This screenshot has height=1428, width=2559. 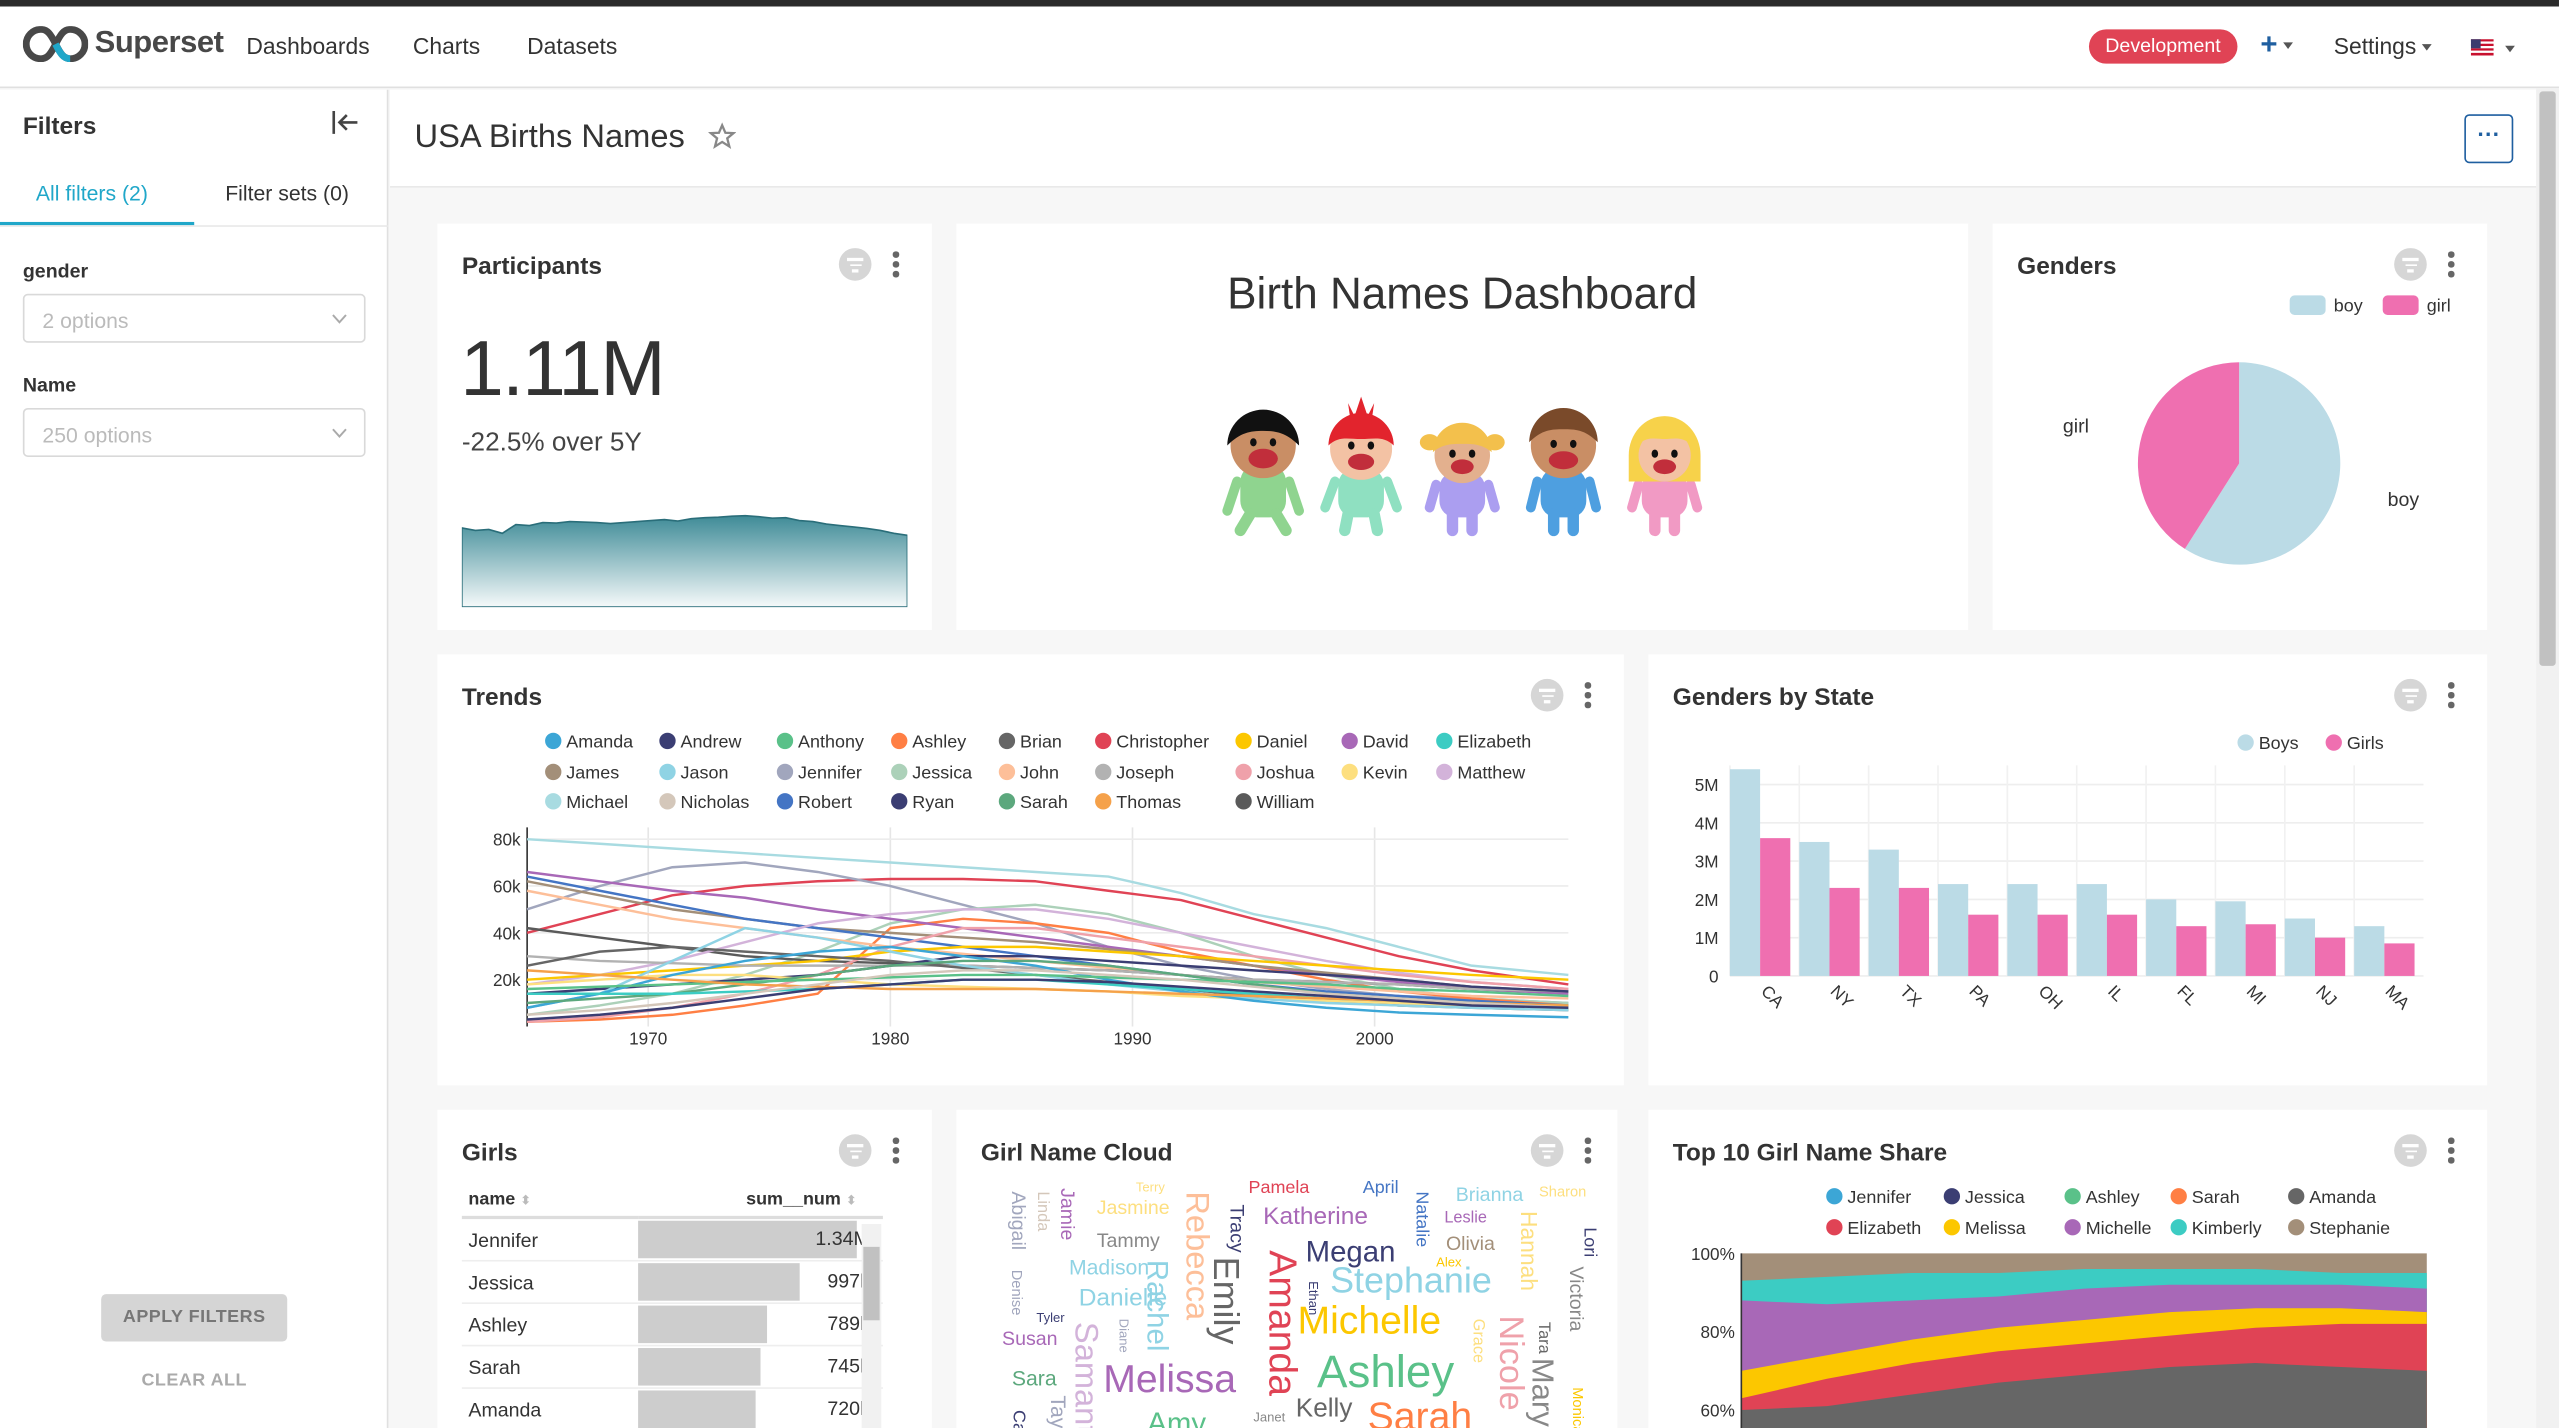 I want to click on new-menu-button: +, so click(x=2276, y=45).